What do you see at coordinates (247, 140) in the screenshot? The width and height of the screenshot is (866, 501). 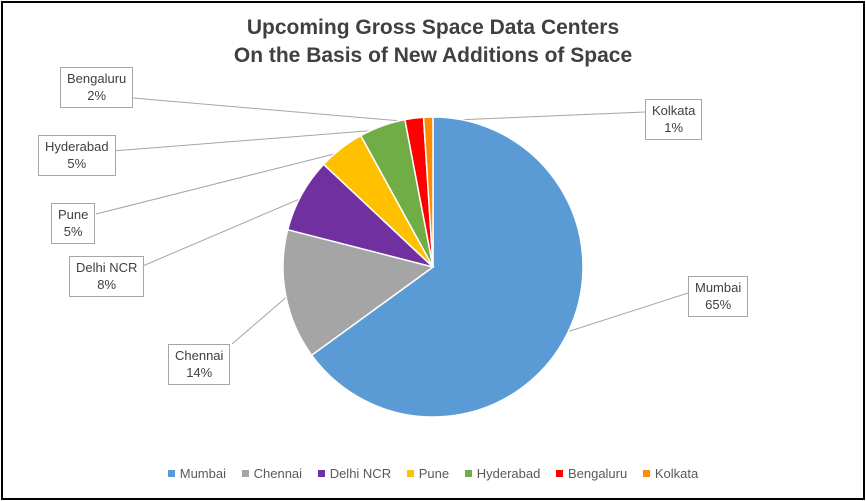 I see `leader-line-hyderabad` at bounding box center [247, 140].